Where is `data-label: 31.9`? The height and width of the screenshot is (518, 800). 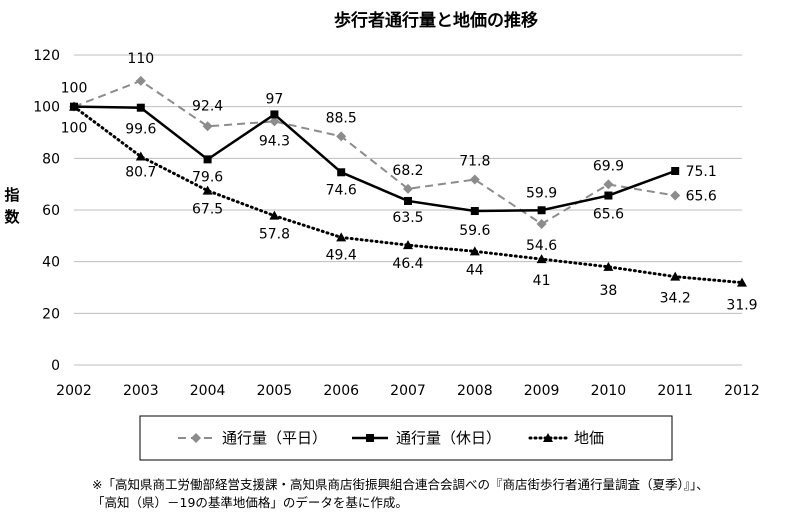 data-label: 31.9 is located at coordinates (741, 306).